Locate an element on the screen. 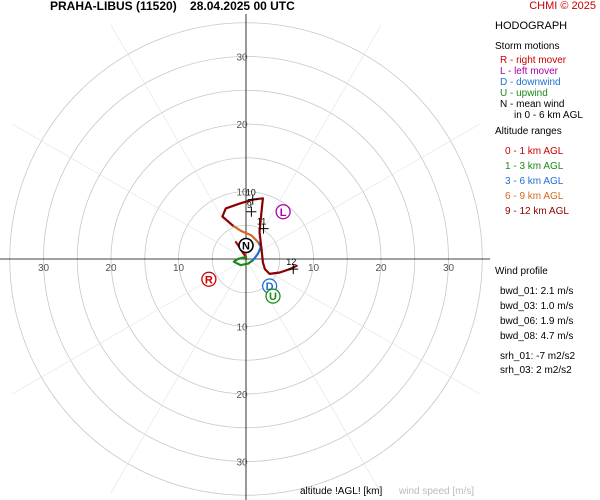  storm-motion-label: N is located at coordinates (246, 247).